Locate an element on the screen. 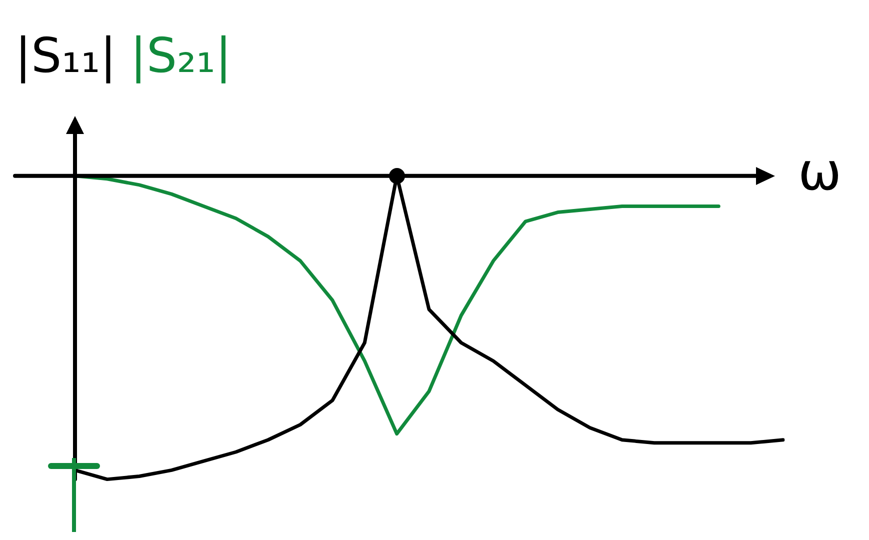 The height and width of the screenshot is (540, 869). text: |S₂₁| is located at coordinates (181, 56).